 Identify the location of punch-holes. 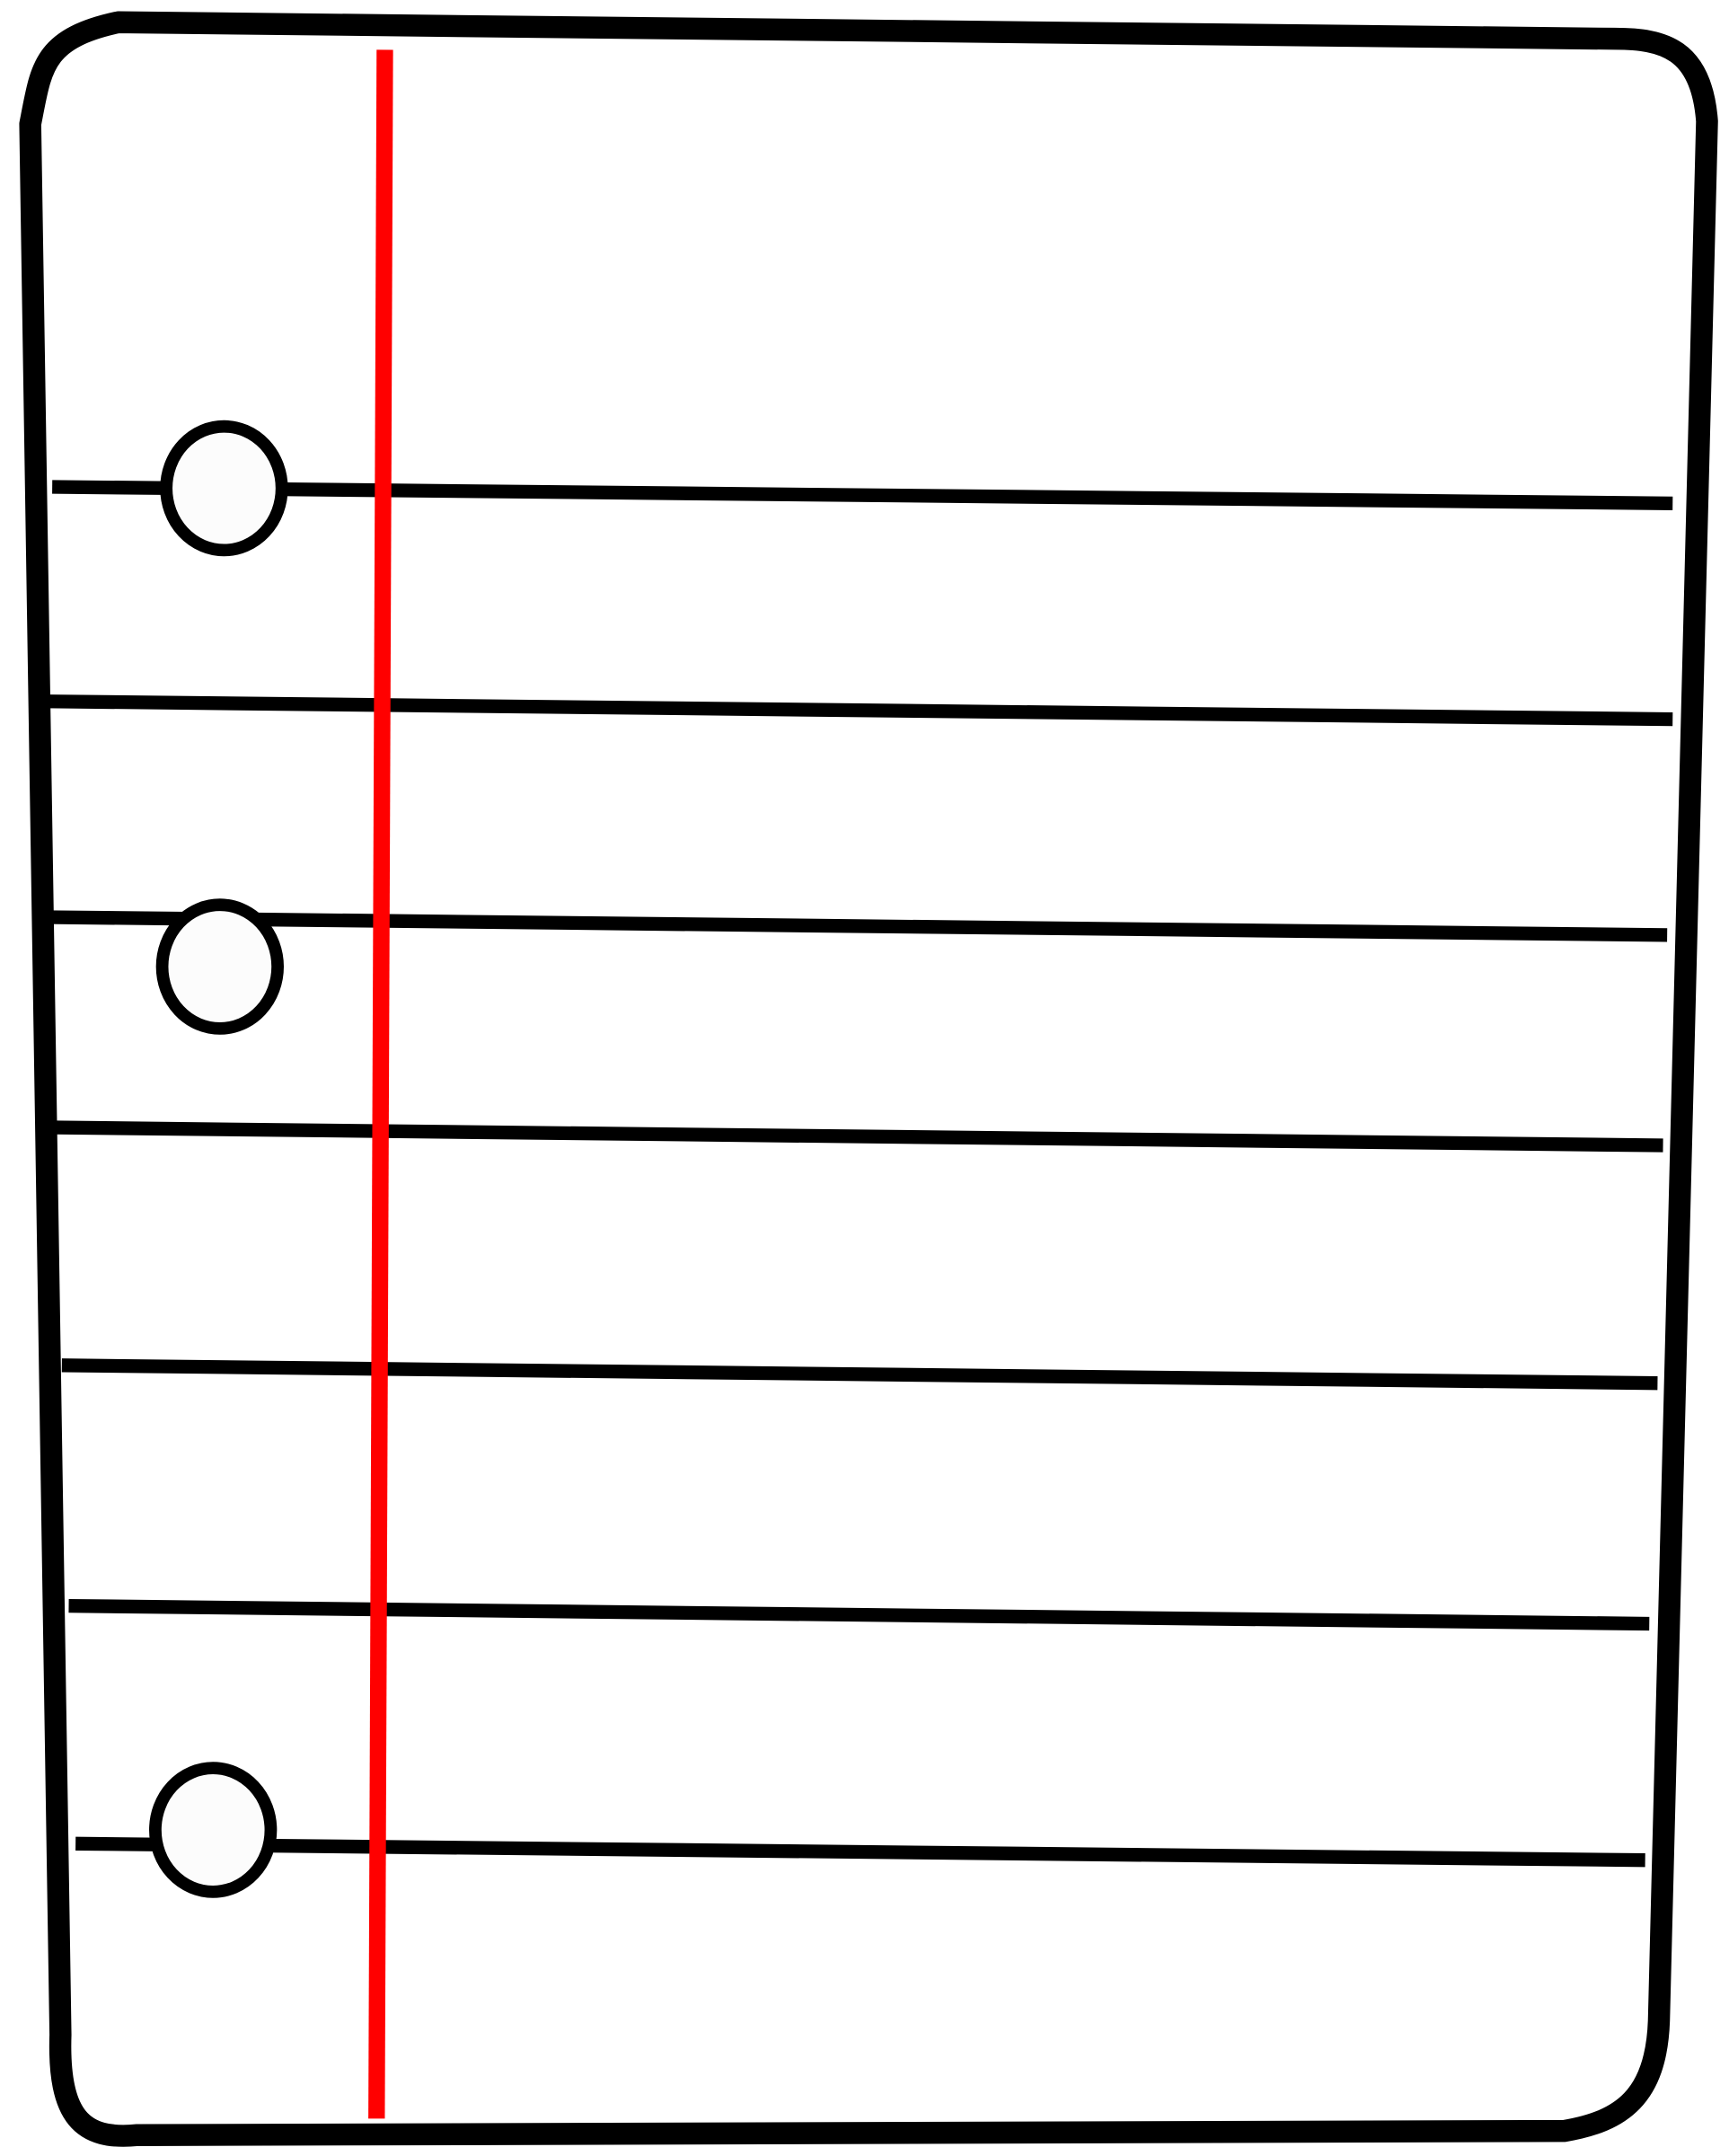
(218, 1159).